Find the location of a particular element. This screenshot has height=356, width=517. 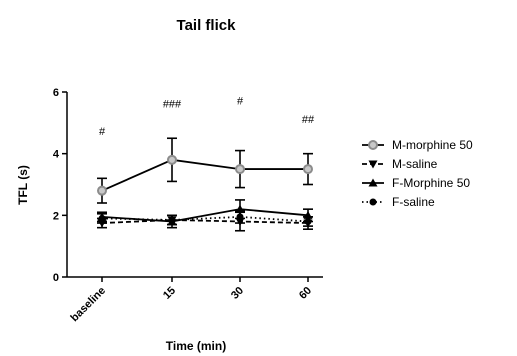

legend-label: M-saline is located at coordinates (415, 164).